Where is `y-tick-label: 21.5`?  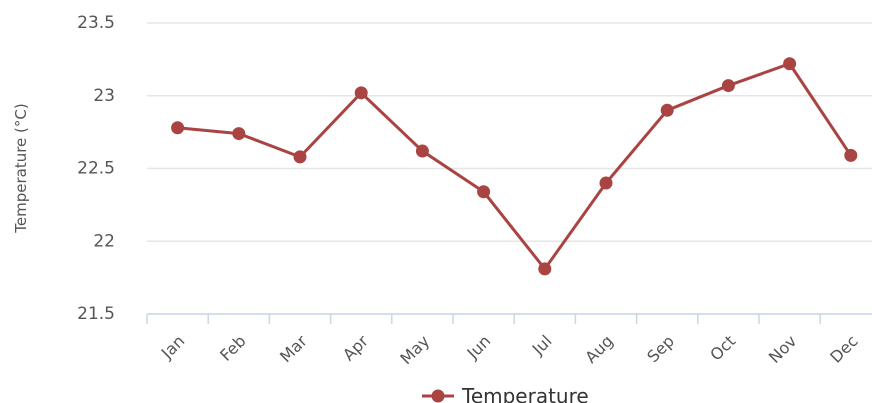
y-tick-label: 21.5 is located at coordinates (96, 314).